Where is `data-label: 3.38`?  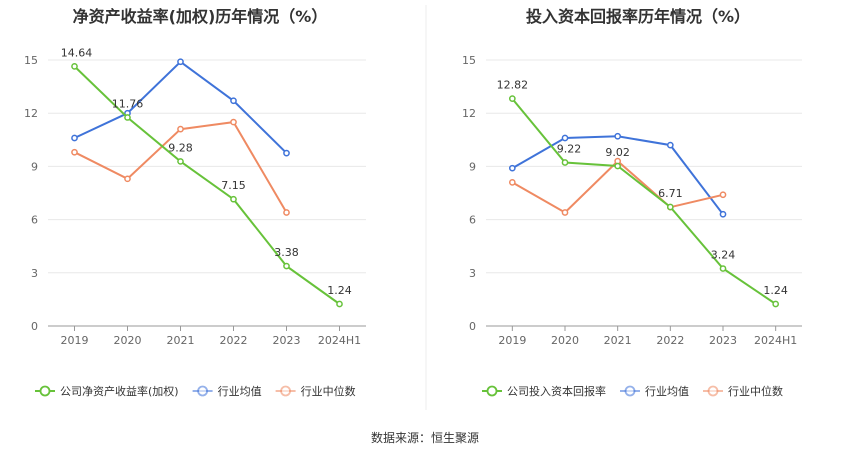 data-label: 3.38 is located at coordinates (286, 252).